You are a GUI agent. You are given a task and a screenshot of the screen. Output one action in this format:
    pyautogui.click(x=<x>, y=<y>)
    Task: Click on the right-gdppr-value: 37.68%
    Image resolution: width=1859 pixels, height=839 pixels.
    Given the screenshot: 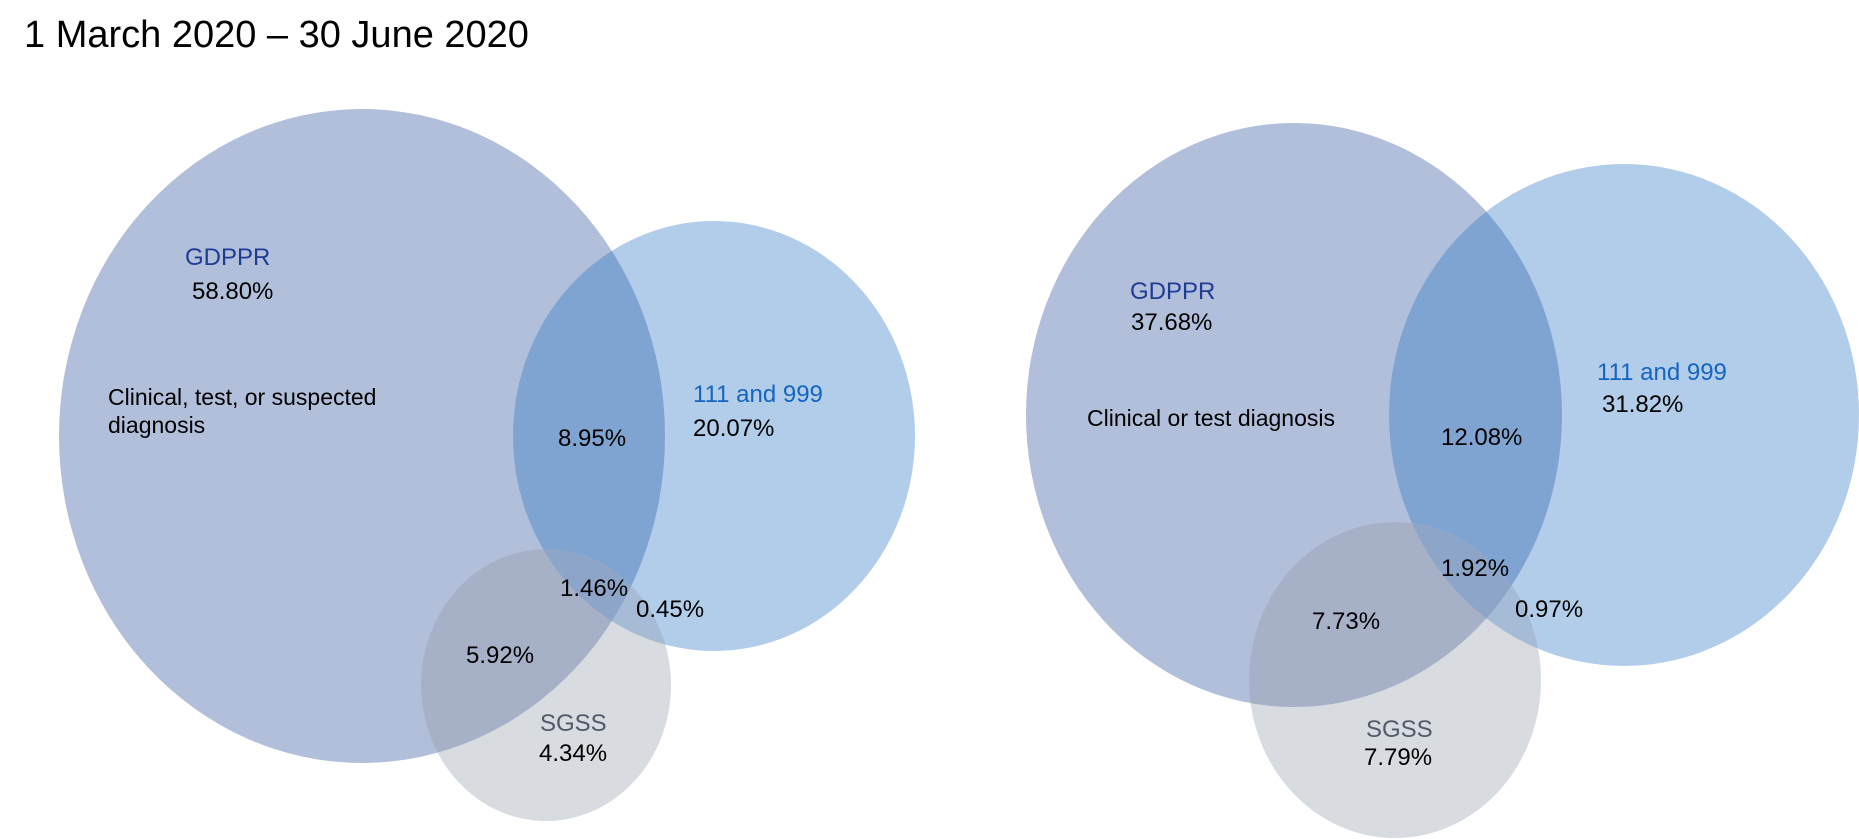 What is the action you would take?
    pyautogui.click(x=1171, y=322)
    